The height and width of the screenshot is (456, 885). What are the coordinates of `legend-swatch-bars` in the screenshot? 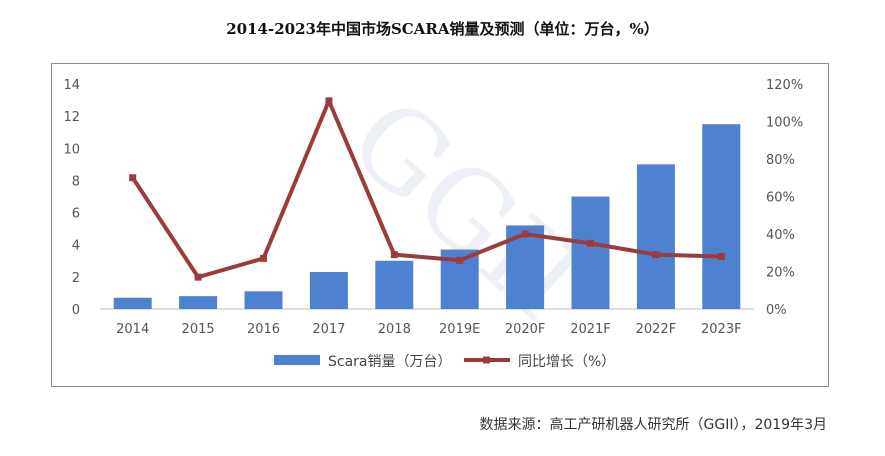 It's located at (297, 360).